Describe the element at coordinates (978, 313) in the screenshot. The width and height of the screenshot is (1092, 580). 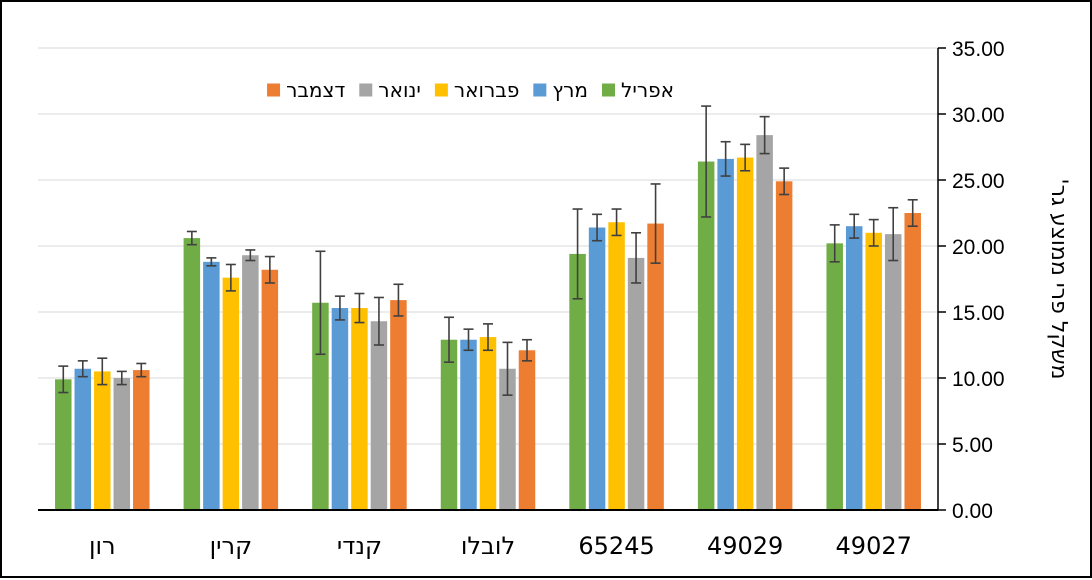
I see `y-tick-label: 15.00` at that location.